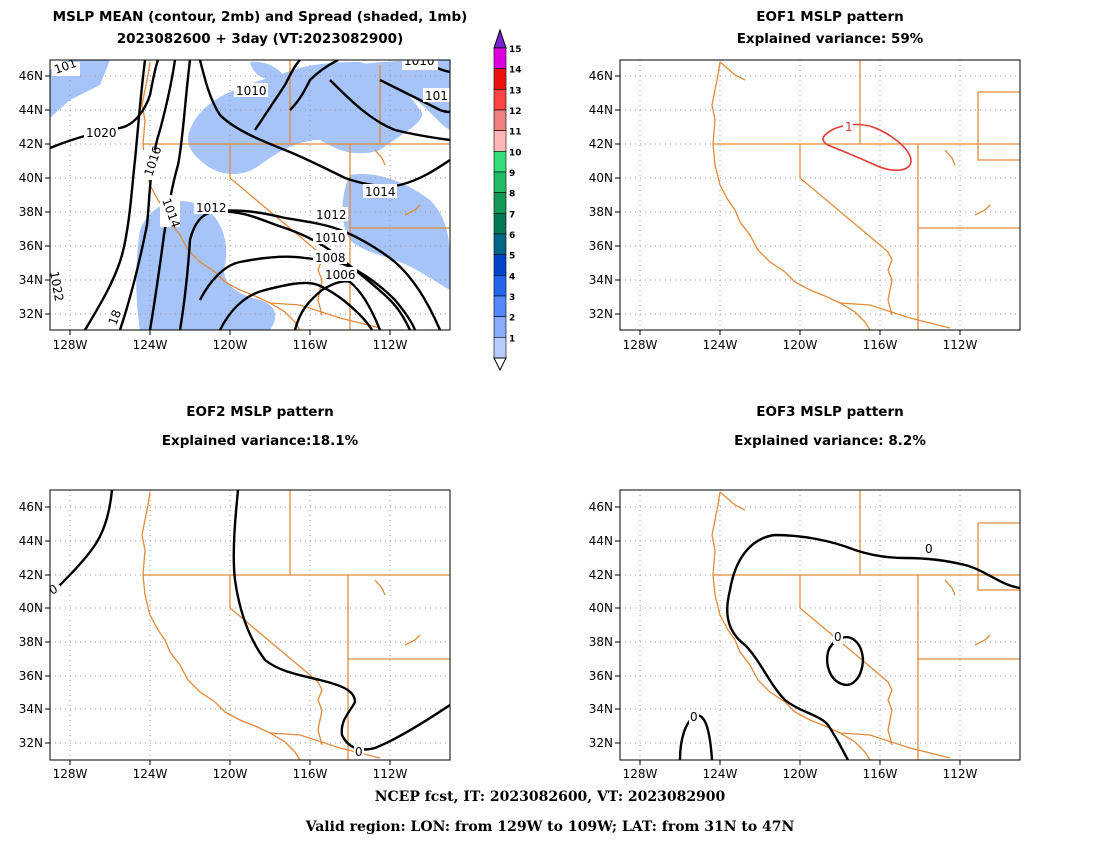 Image resolution: width=1100 pixels, height=850 pixels. I want to click on panel4-lon-labels: 128W 124W 120W 116W 112W, so click(800, 774).